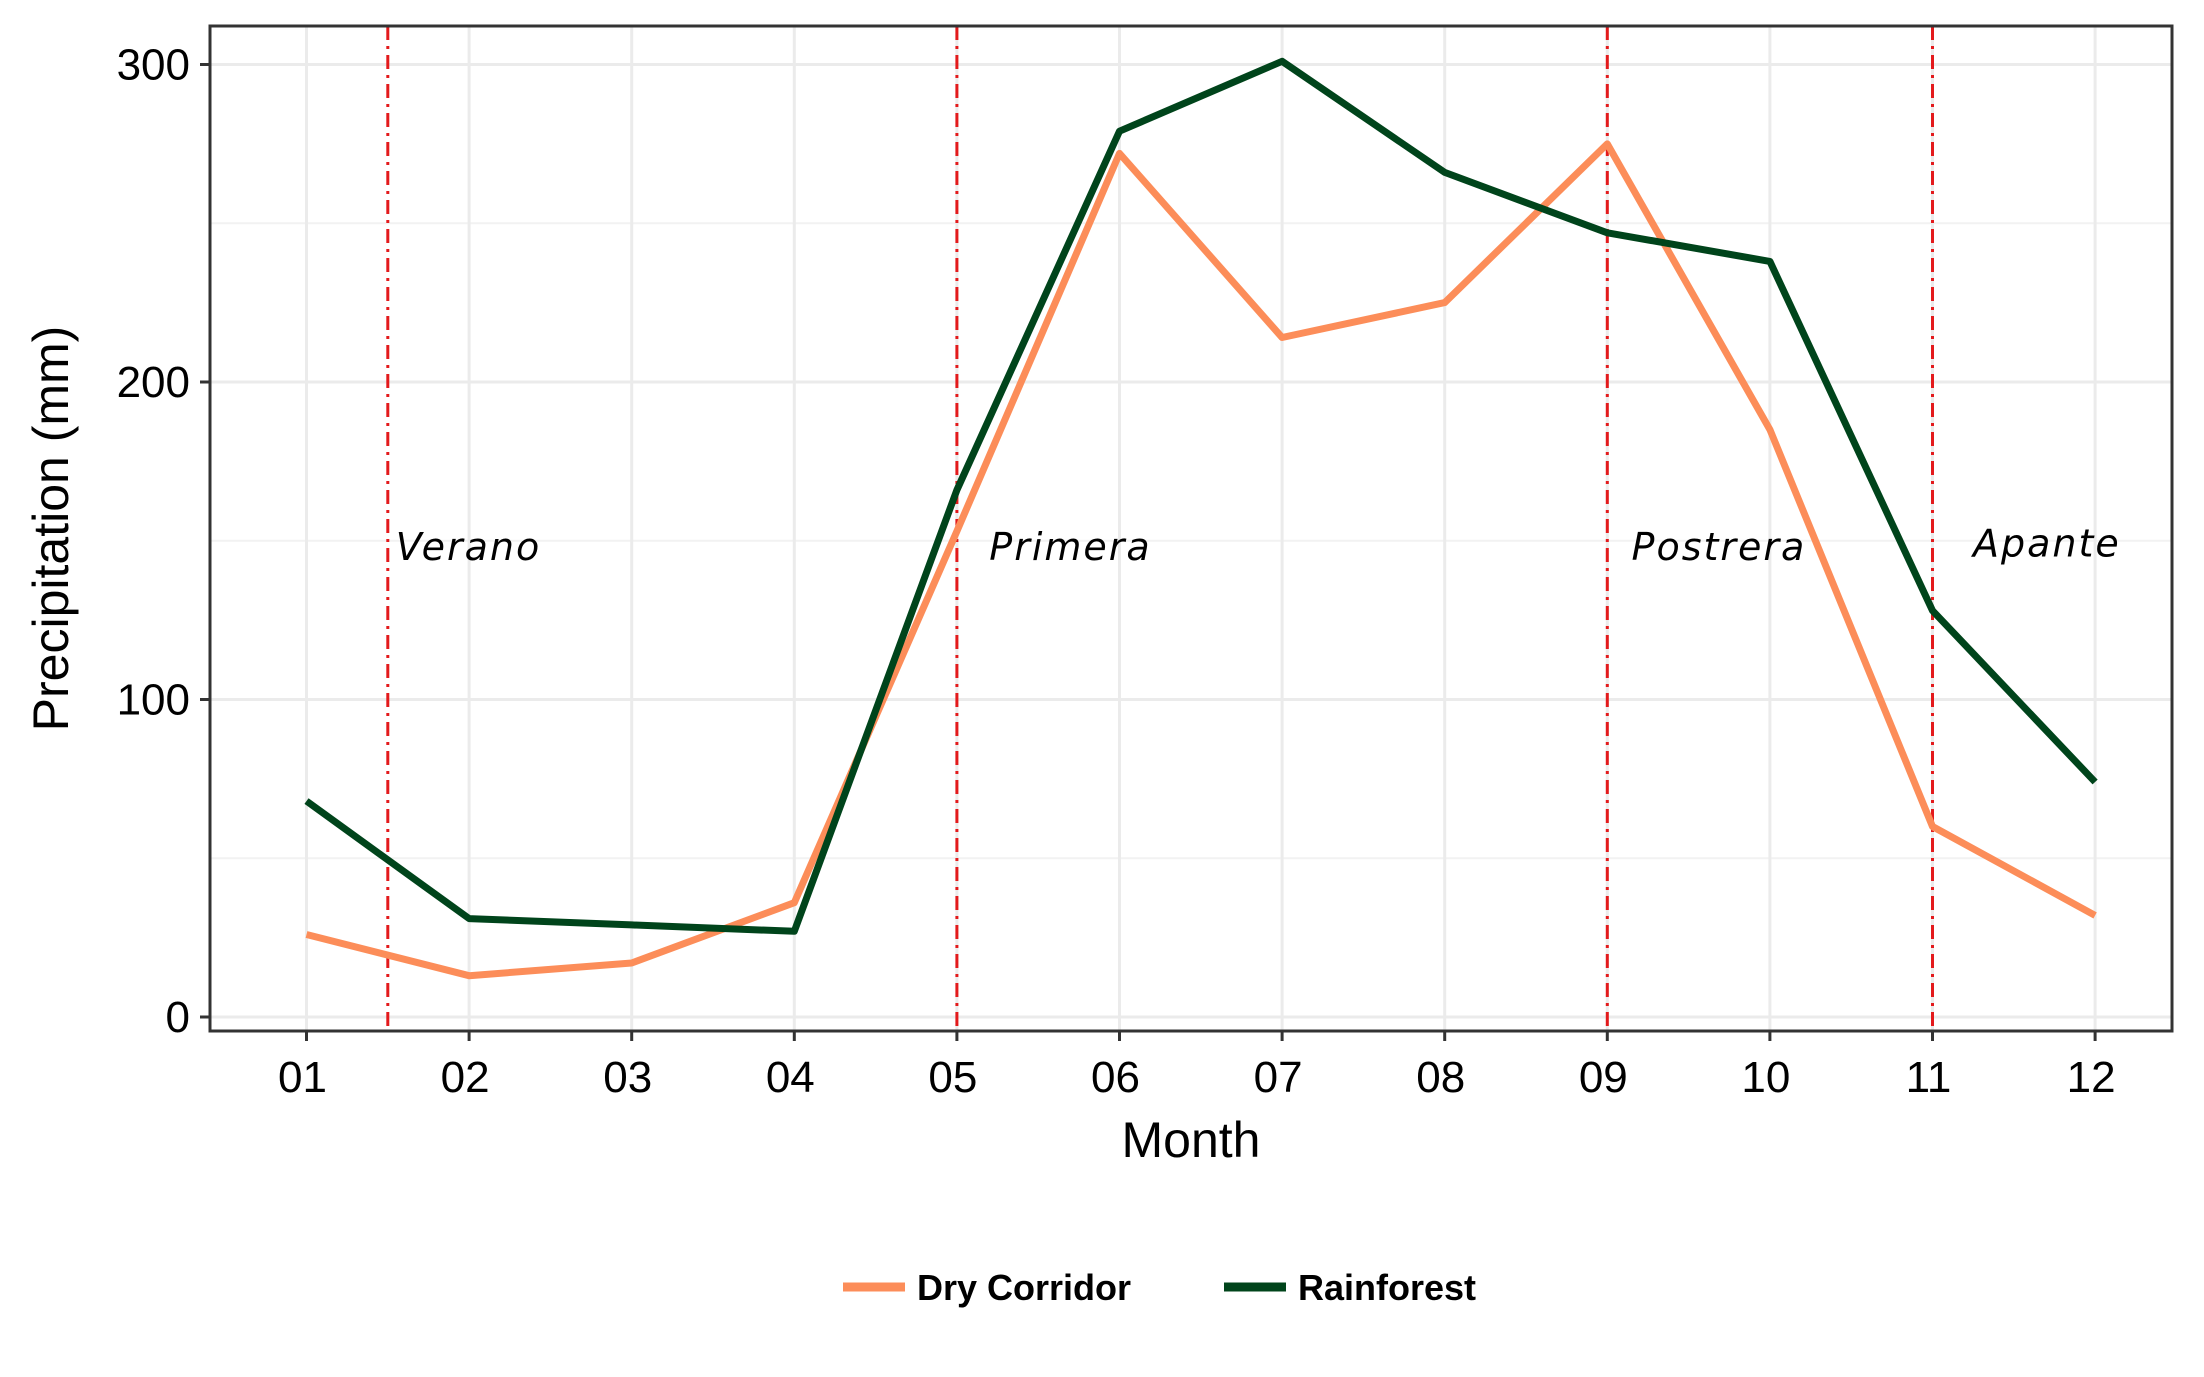  What do you see at coordinates (1603, 1077) in the screenshot?
I see `x-tick-label: 09` at bounding box center [1603, 1077].